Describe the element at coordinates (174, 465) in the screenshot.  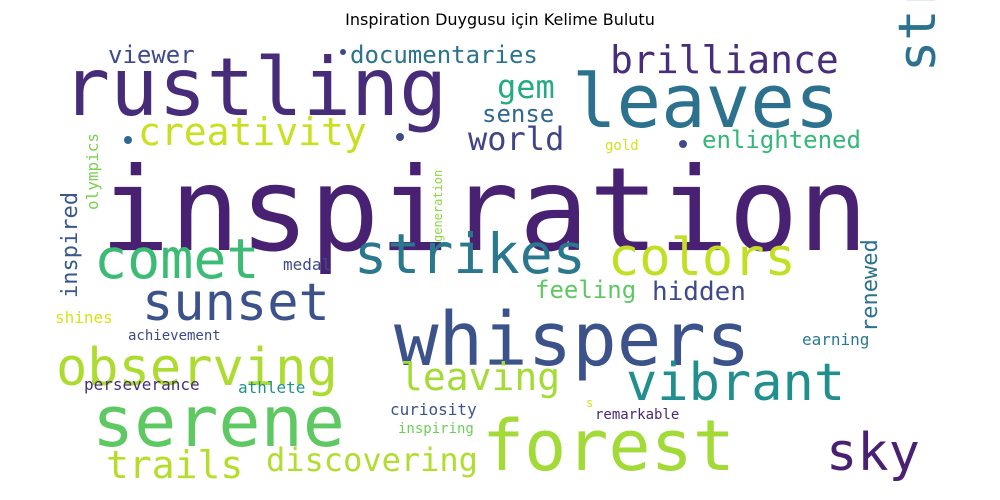
I see `word-trails: trails` at that location.